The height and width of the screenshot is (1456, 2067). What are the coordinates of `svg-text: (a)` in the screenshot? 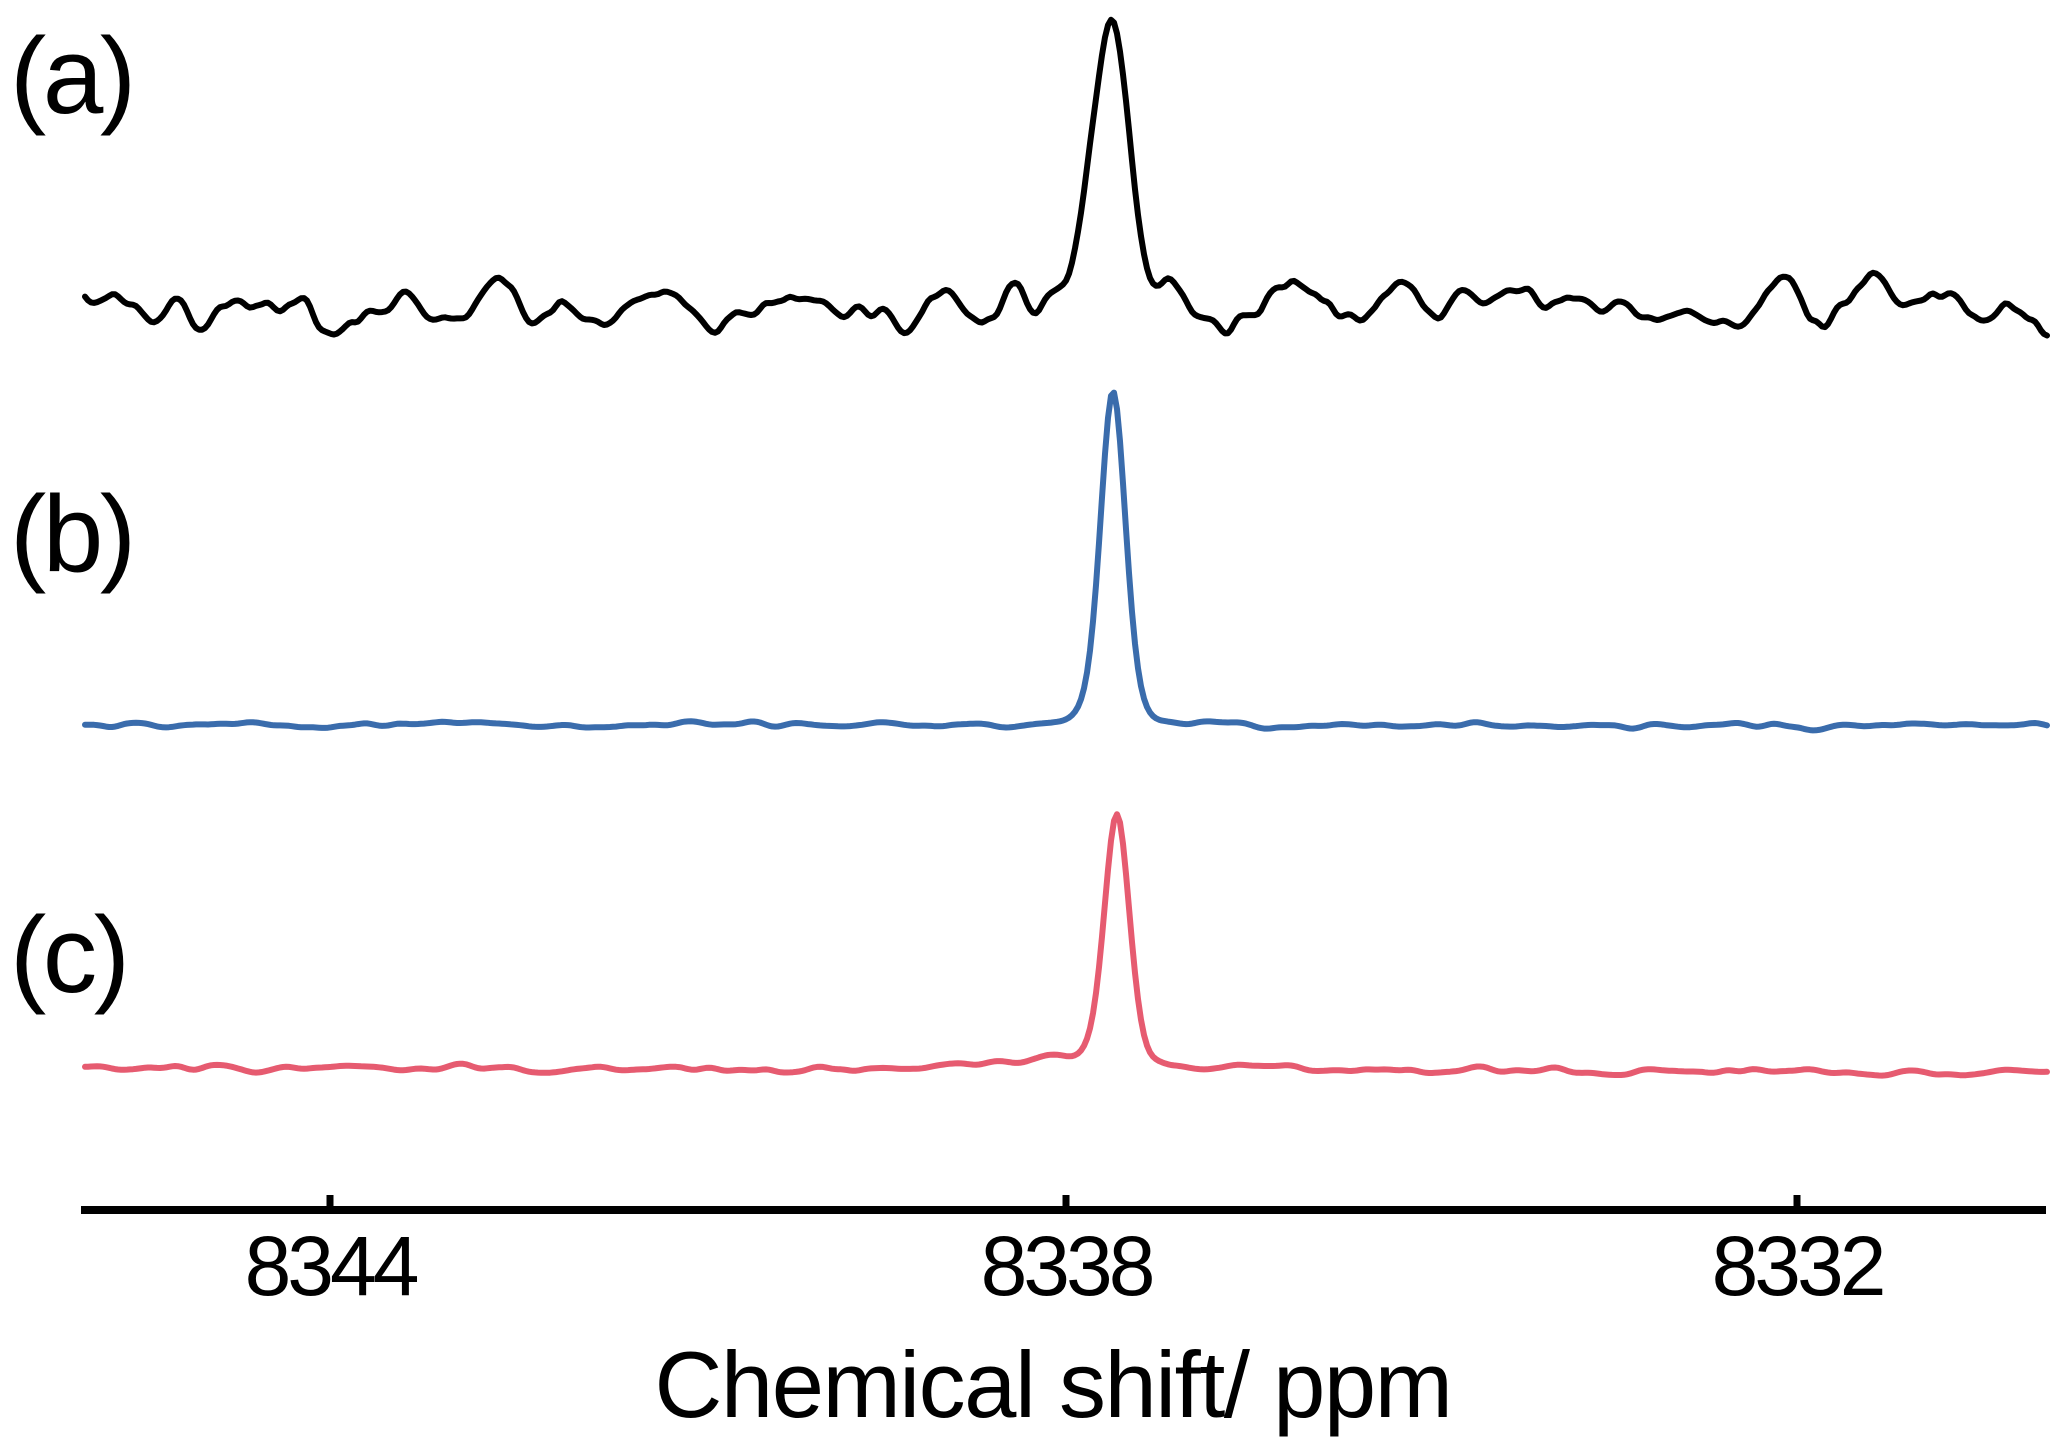 It's located at (71, 76).